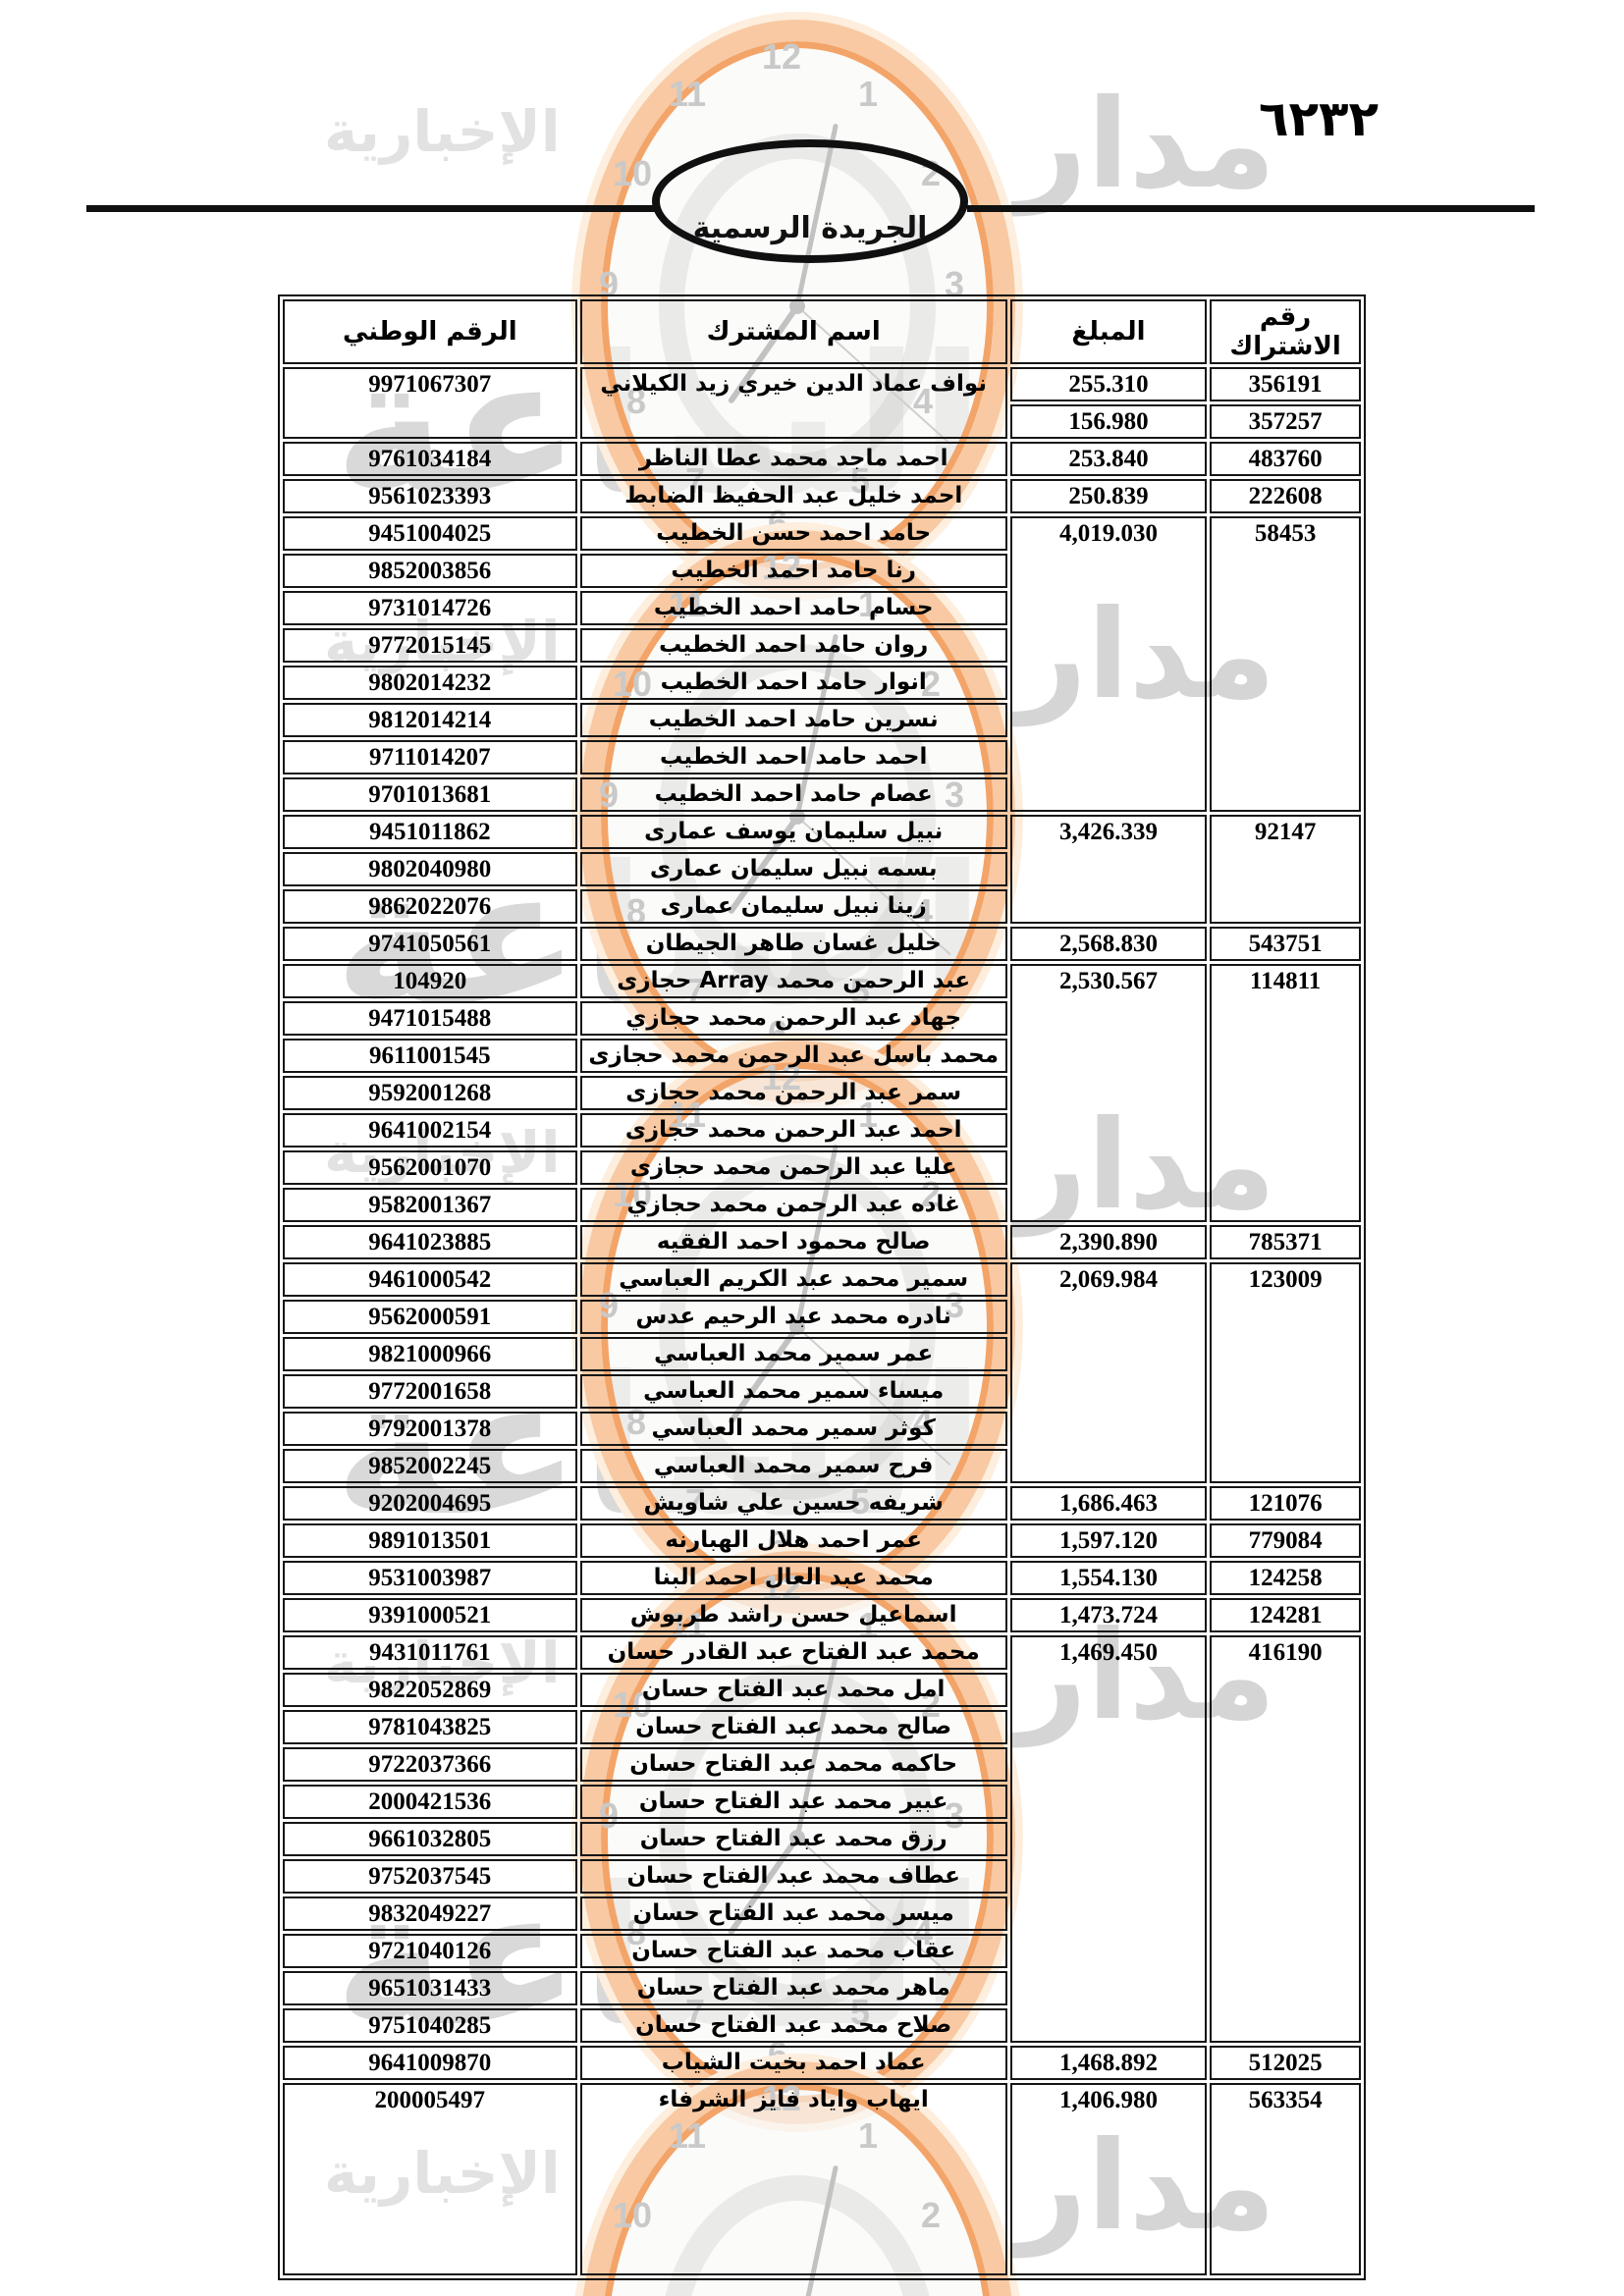 This screenshot has height=2296, width=1624. Describe the element at coordinates (793, 757) in the screenshot. I see `subscriber-name-cell: احمد حامد احمد الخطيب` at that location.